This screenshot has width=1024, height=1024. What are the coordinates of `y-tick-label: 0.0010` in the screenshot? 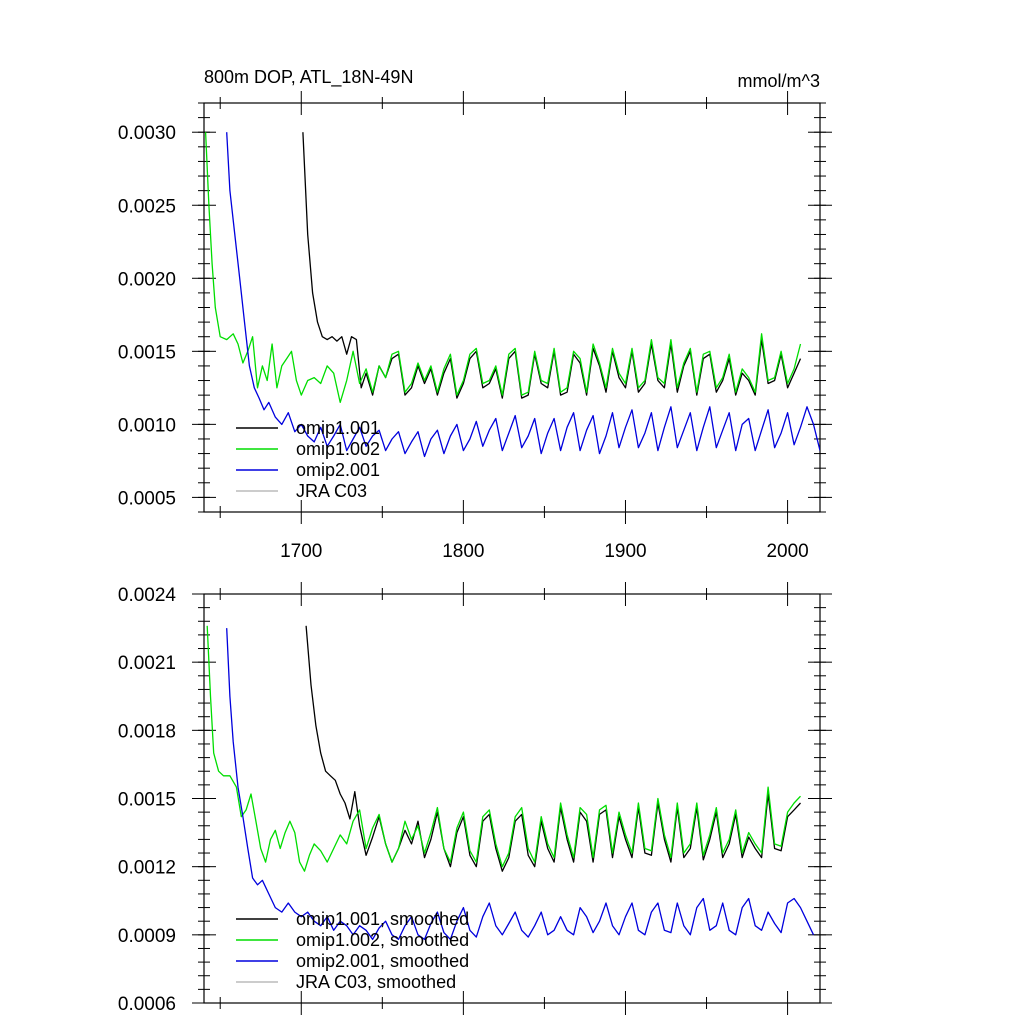 It's located at (147, 425).